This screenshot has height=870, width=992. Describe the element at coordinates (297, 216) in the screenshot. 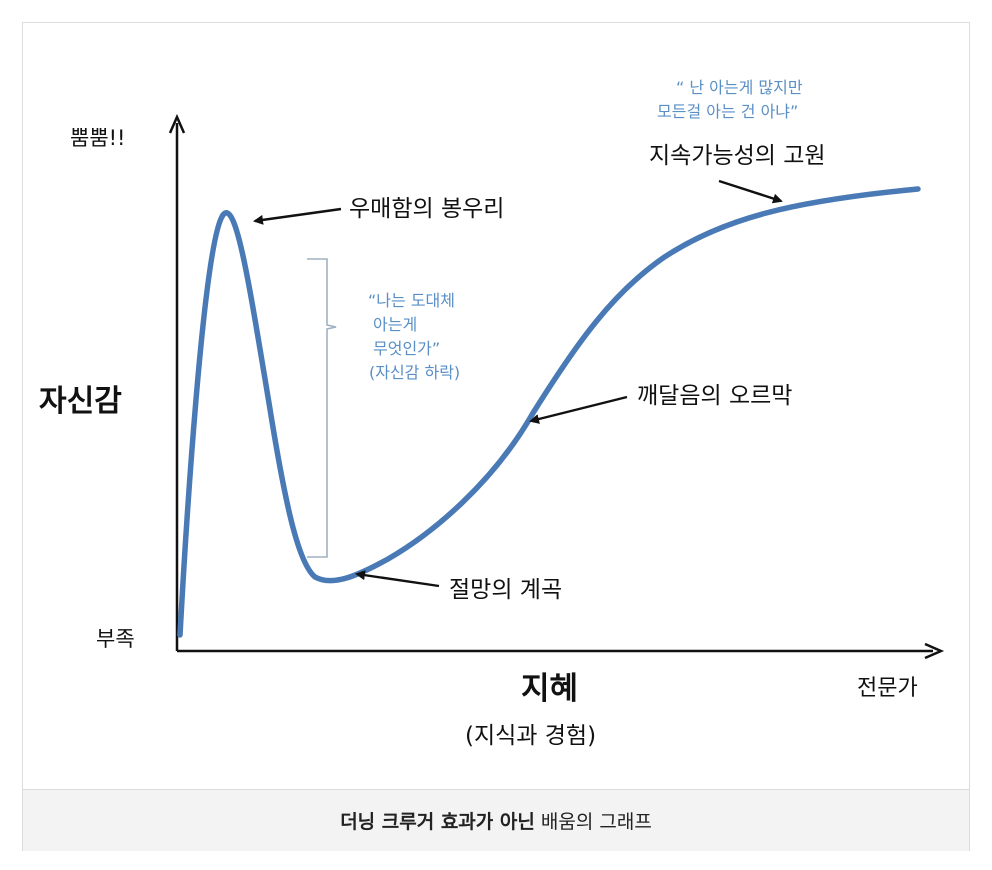

I see `peak-arrow` at that location.